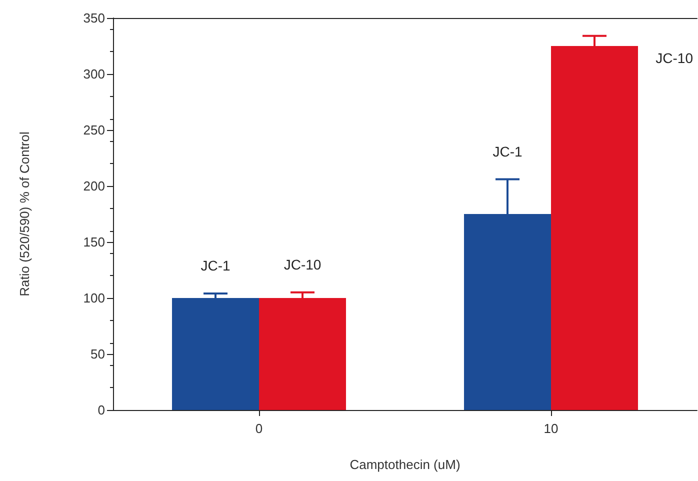 This screenshot has width=698, height=481. Describe the element at coordinates (94, 298) in the screenshot. I see `y-tick-label: 100` at that location.